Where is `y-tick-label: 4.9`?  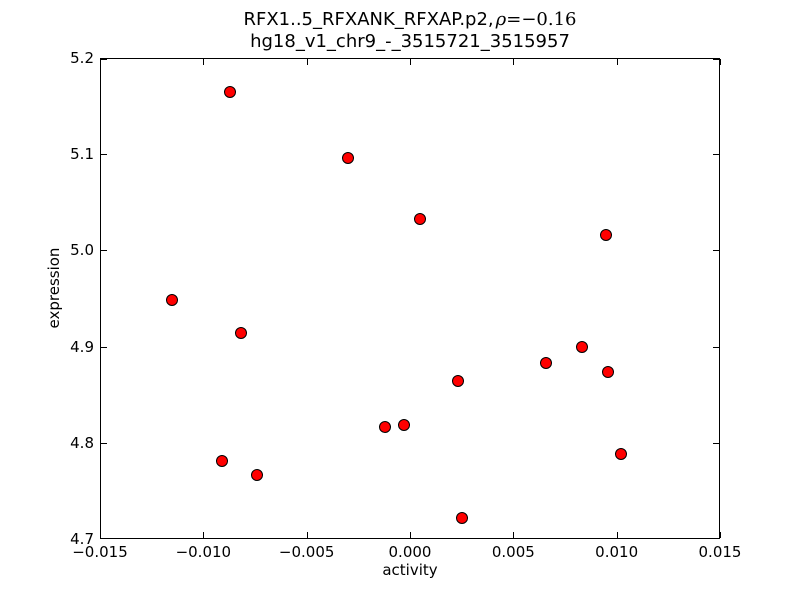
y-tick-label: 4.9 is located at coordinates (82, 346).